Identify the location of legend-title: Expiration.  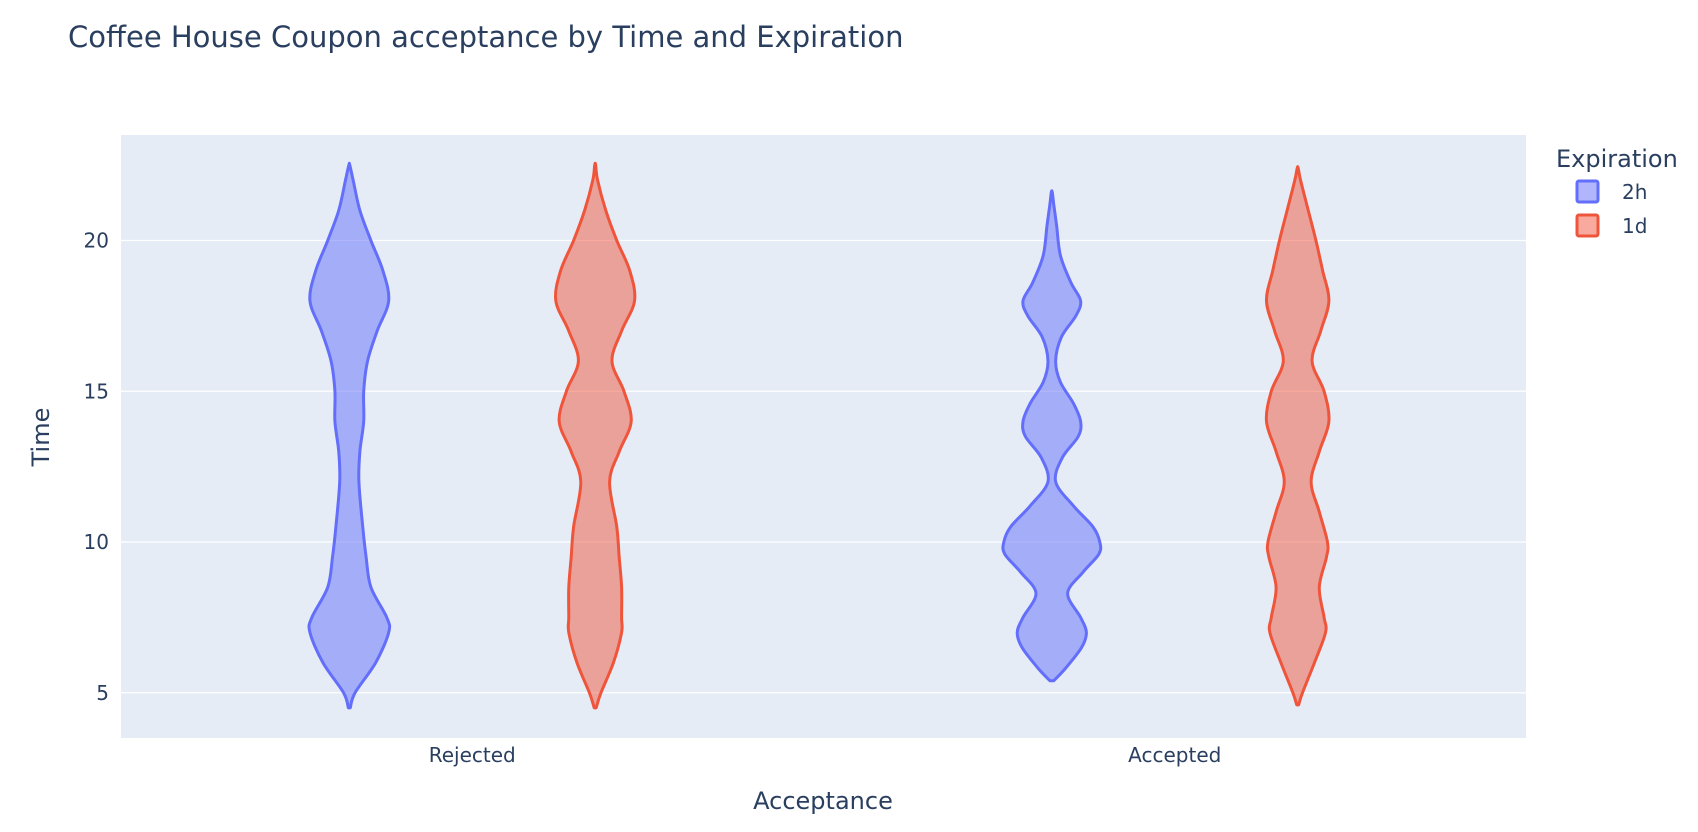
(1617, 159).